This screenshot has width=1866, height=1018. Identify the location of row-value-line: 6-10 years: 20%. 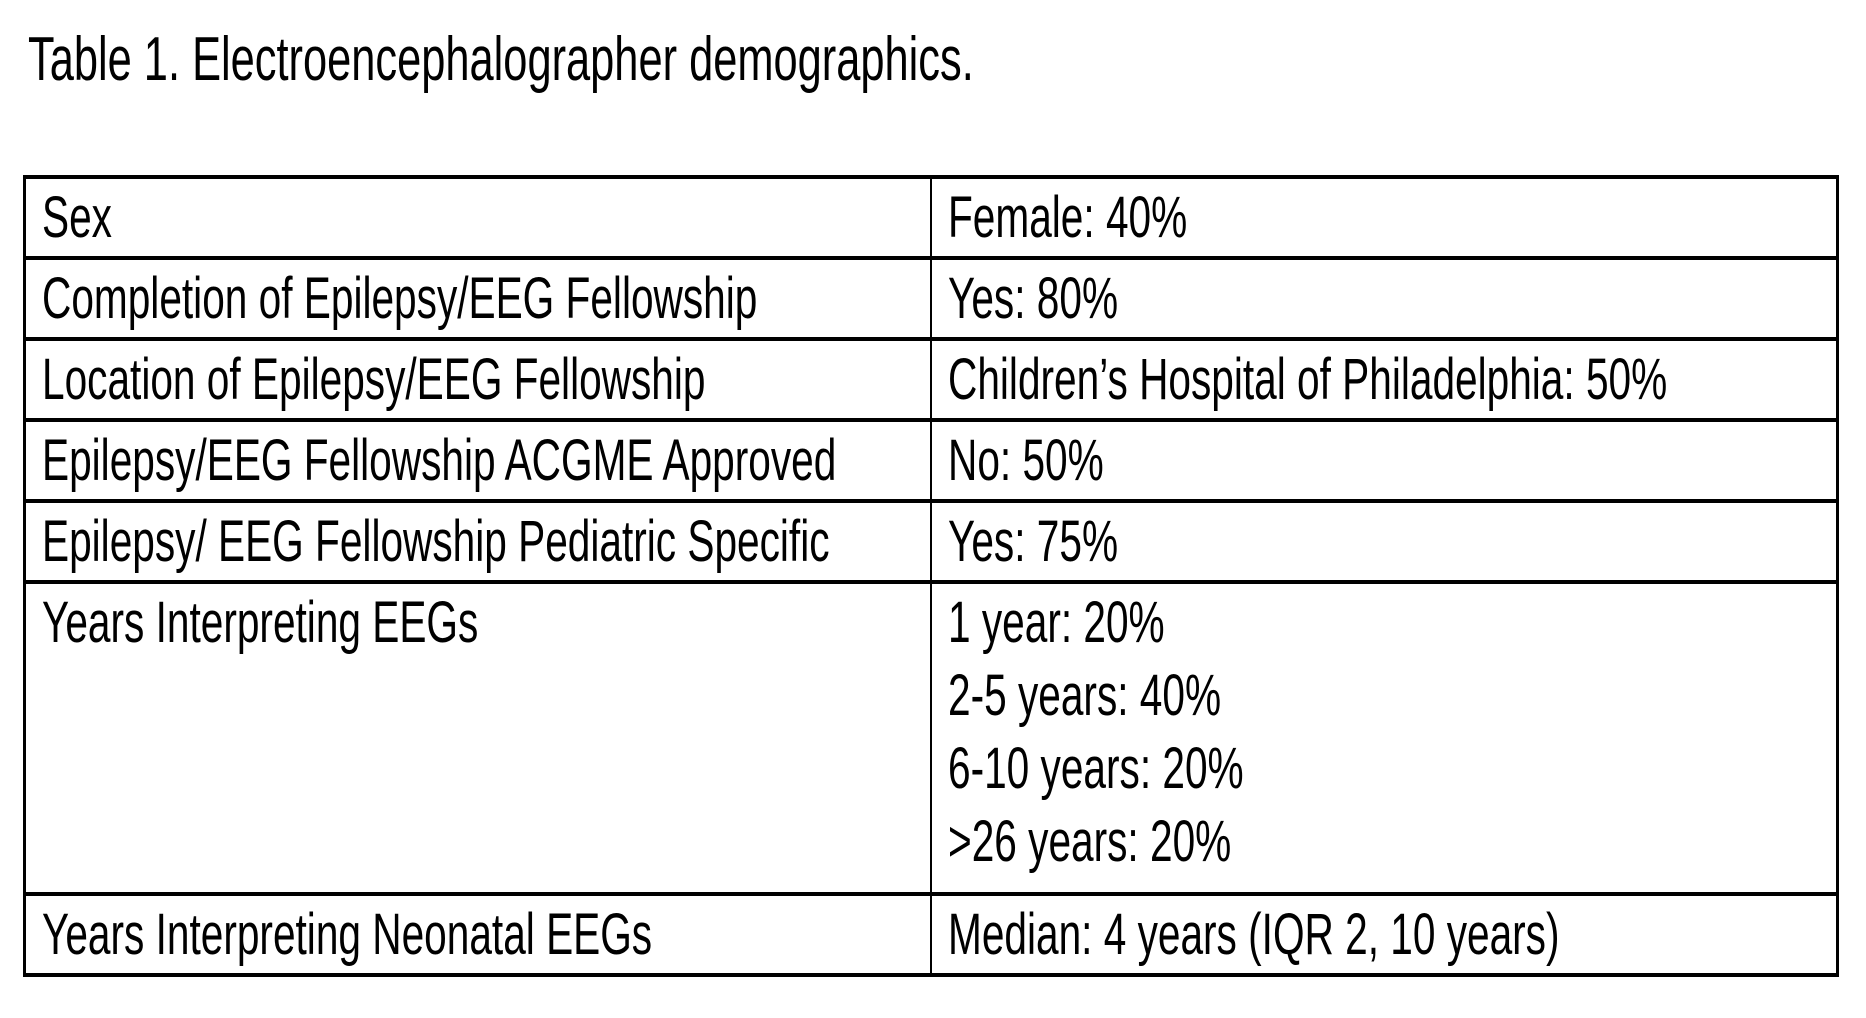
(1096, 768).